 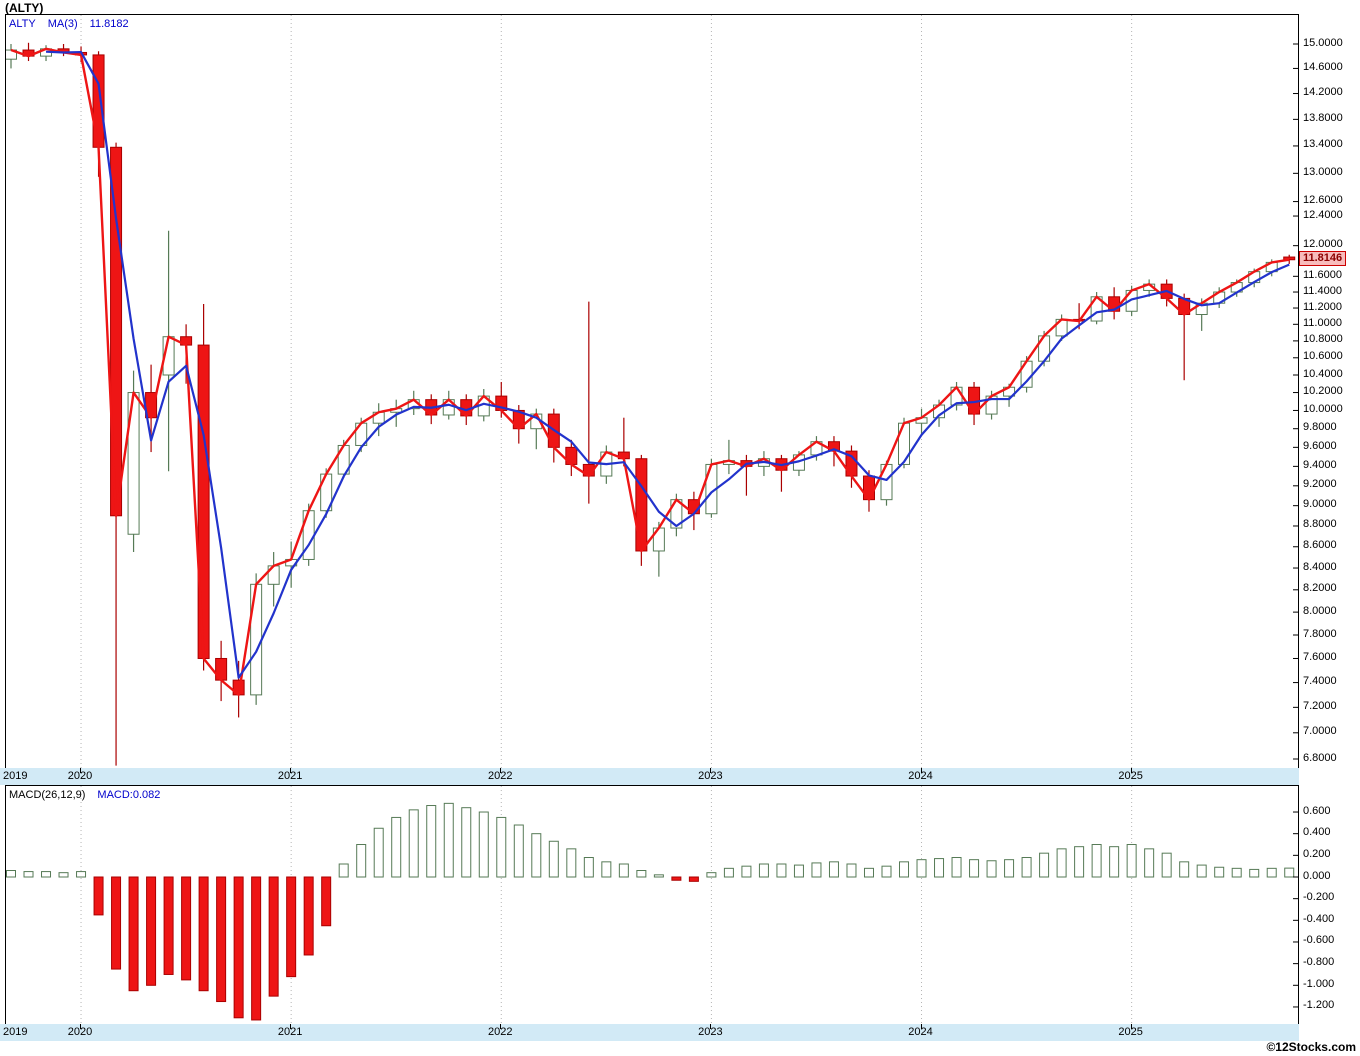 What do you see at coordinates (1323, 391) in the screenshot?
I see `price-axis-label: 10.2000` at bounding box center [1323, 391].